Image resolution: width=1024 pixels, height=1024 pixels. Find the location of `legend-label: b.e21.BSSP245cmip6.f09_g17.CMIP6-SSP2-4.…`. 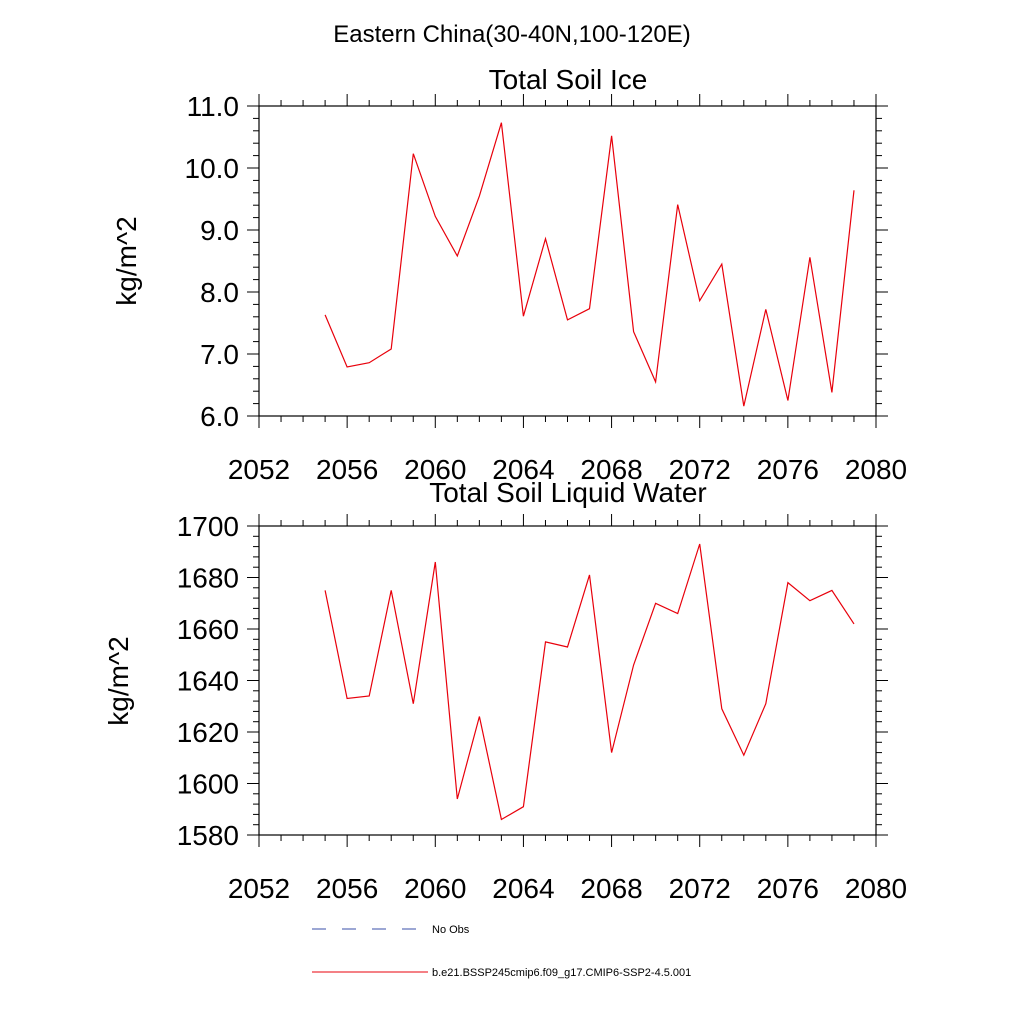

legend-label: b.e21.BSSP245cmip6.f09_g17.CMIP6-SSP2-4.… is located at coordinates (561, 973).